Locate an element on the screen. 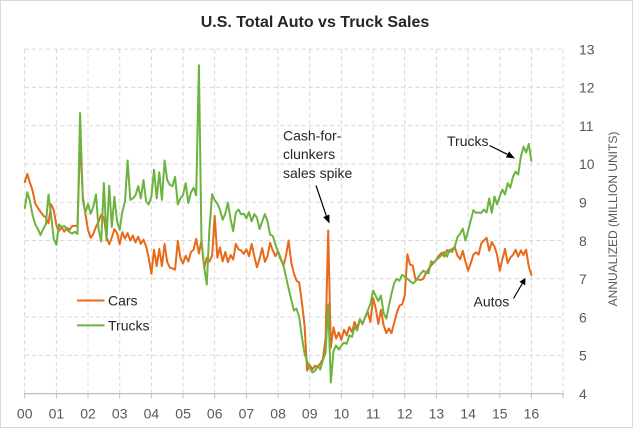  svg-text: 01 is located at coordinates (57, 414).